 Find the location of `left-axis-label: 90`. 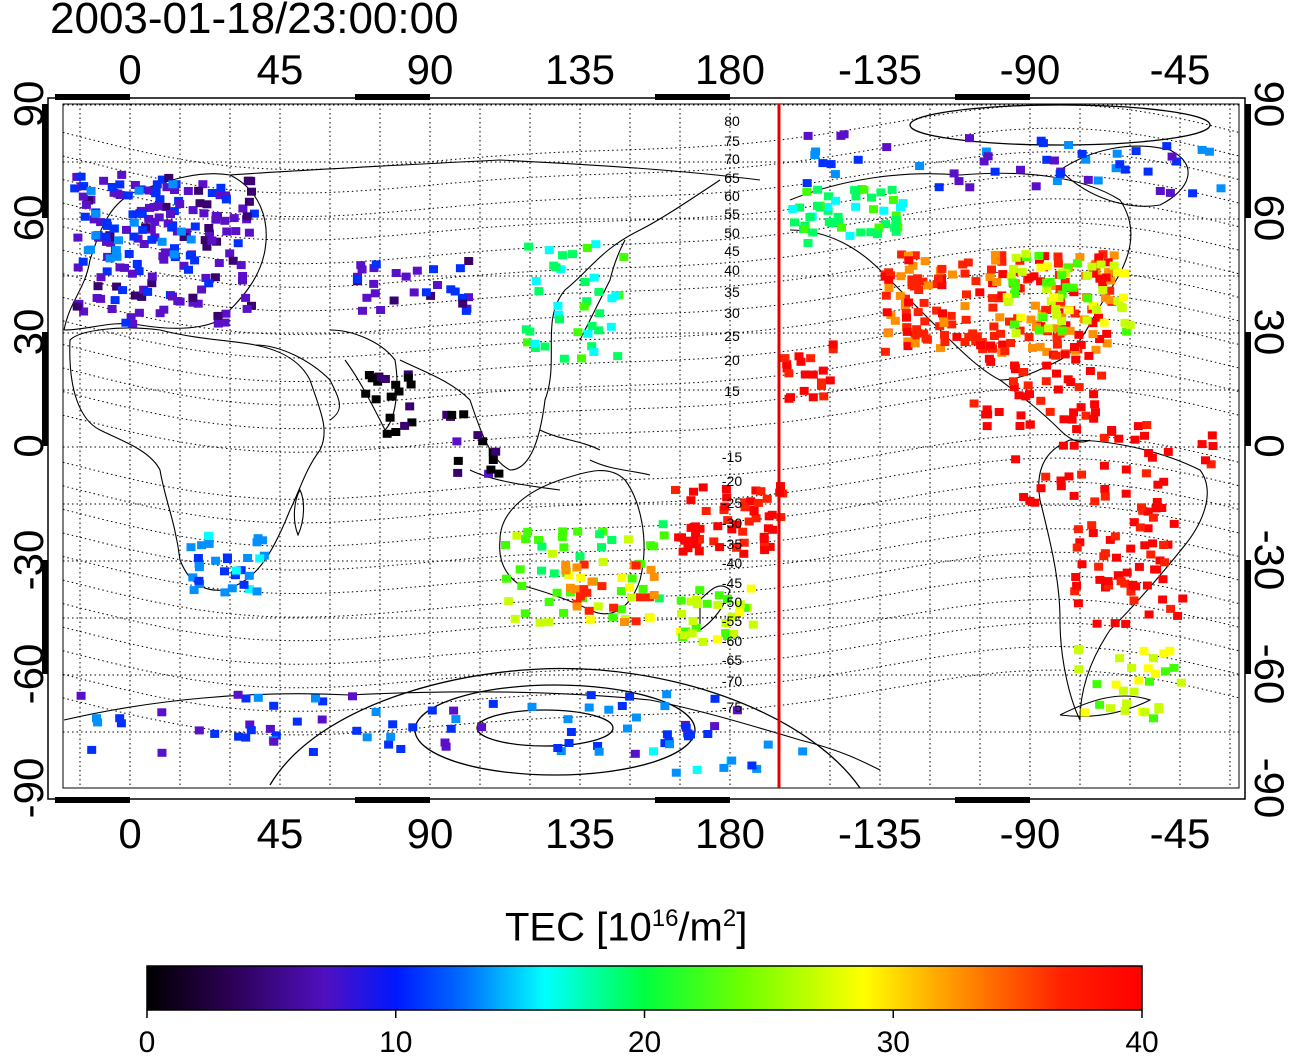

left-axis-label: 90 is located at coordinates (28, 104).